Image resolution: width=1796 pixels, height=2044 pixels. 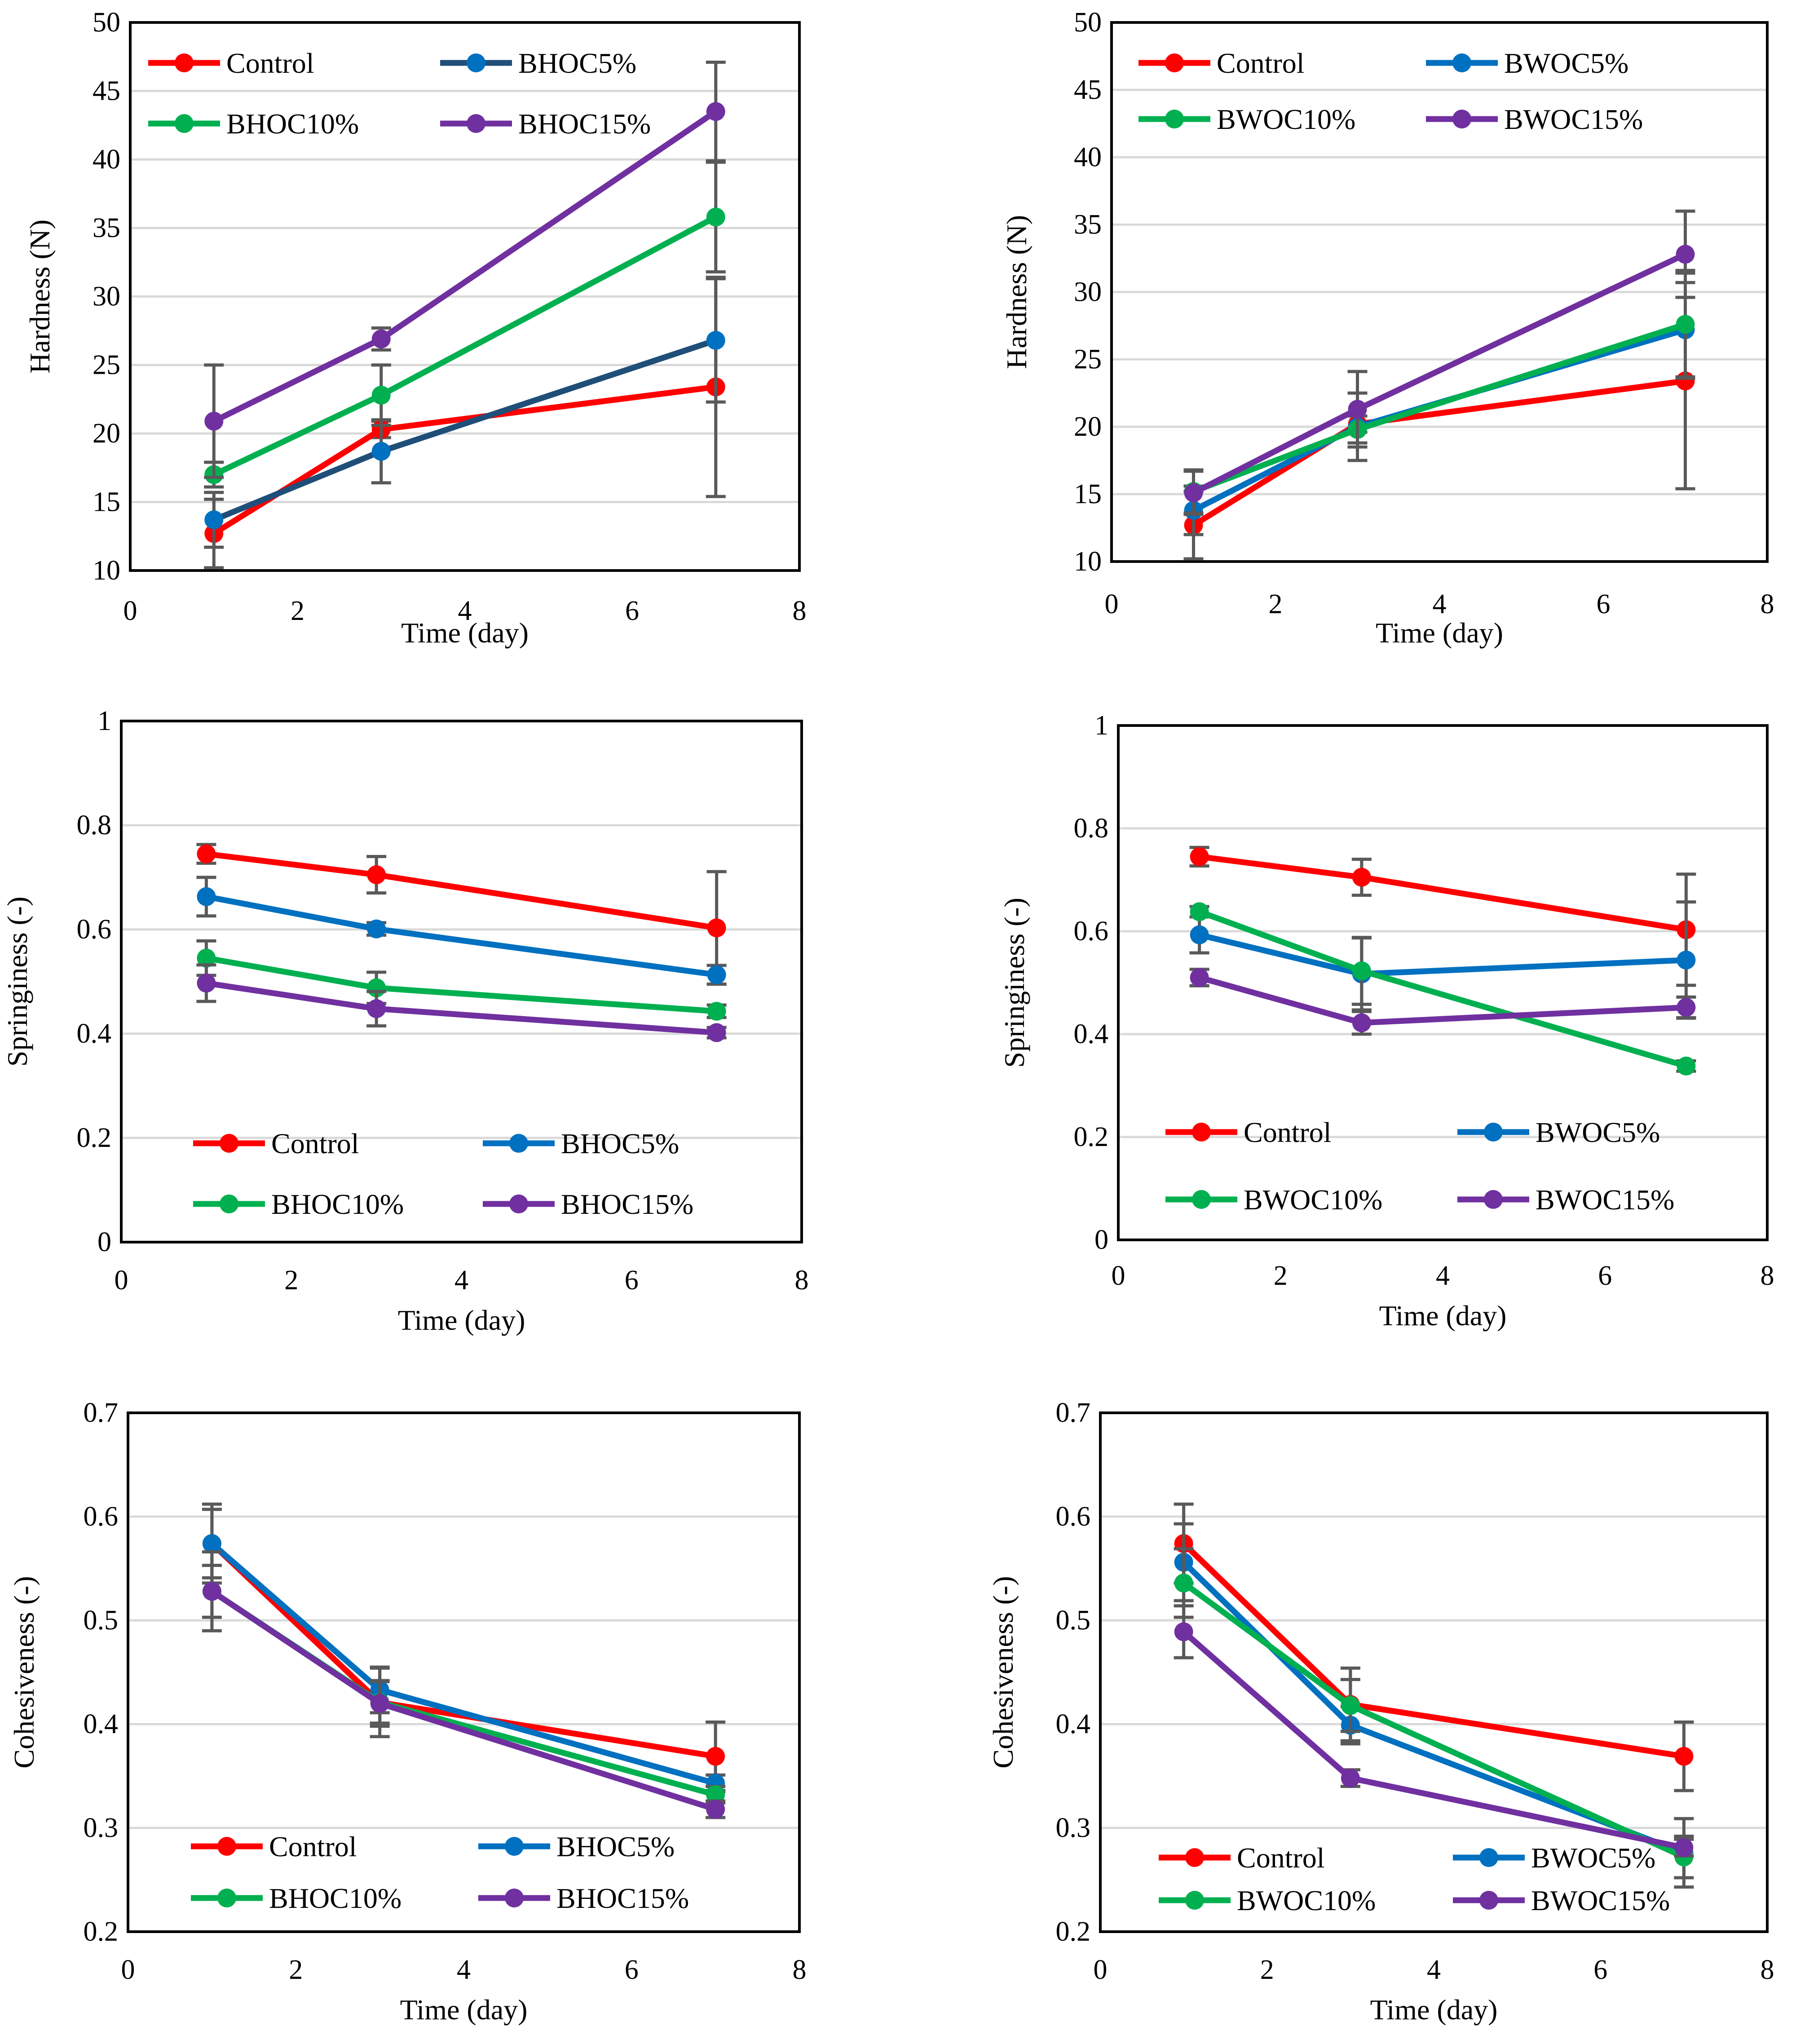 What do you see at coordinates (627, 1204) in the screenshot?
I see `legend-label: BHOC15%` at bounding box center [627, 1204].